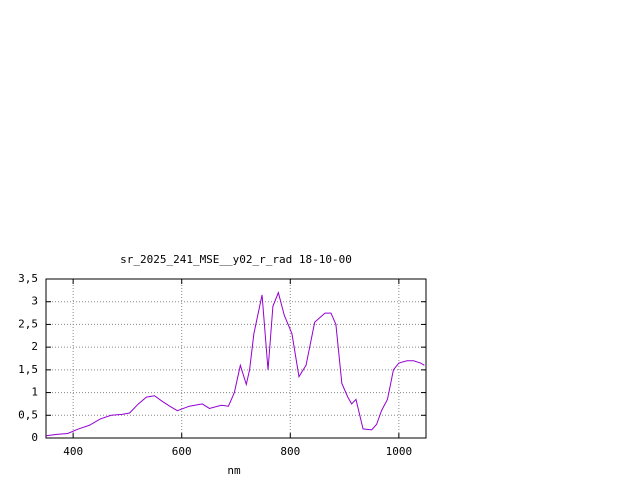 Image resolution: width=640 pixels, height=480 pixels. Describe the element at coordinates (236, 259) in the screenshot. I see `chart-title: sr_2025_241_MSE__y02_r_rad 18-10-00` at that location.